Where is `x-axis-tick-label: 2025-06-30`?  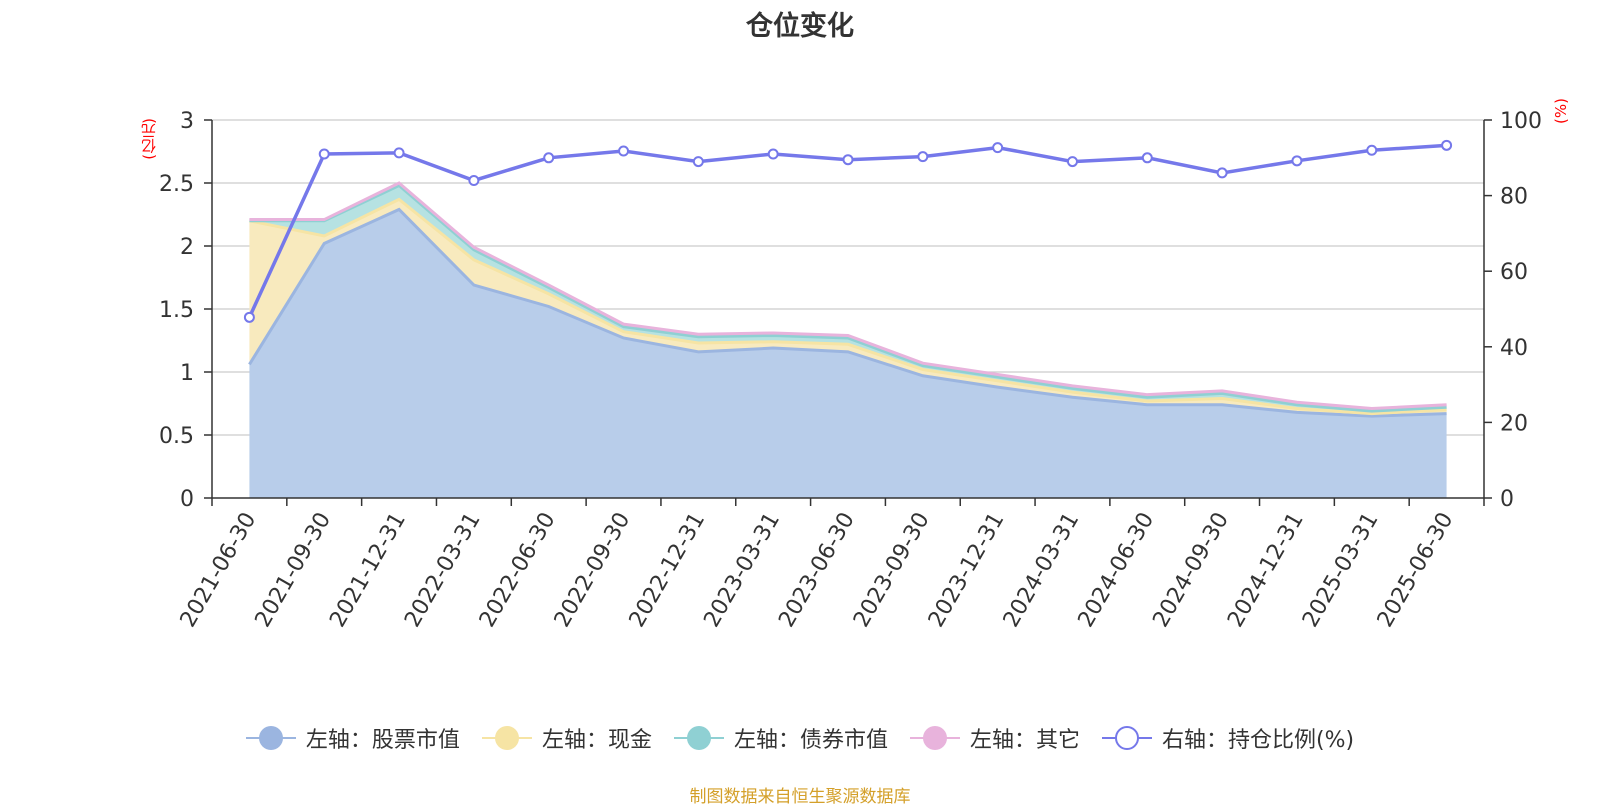
x-axis-tick-label: 2025-06-30 is located at coordinates (1416, 569).